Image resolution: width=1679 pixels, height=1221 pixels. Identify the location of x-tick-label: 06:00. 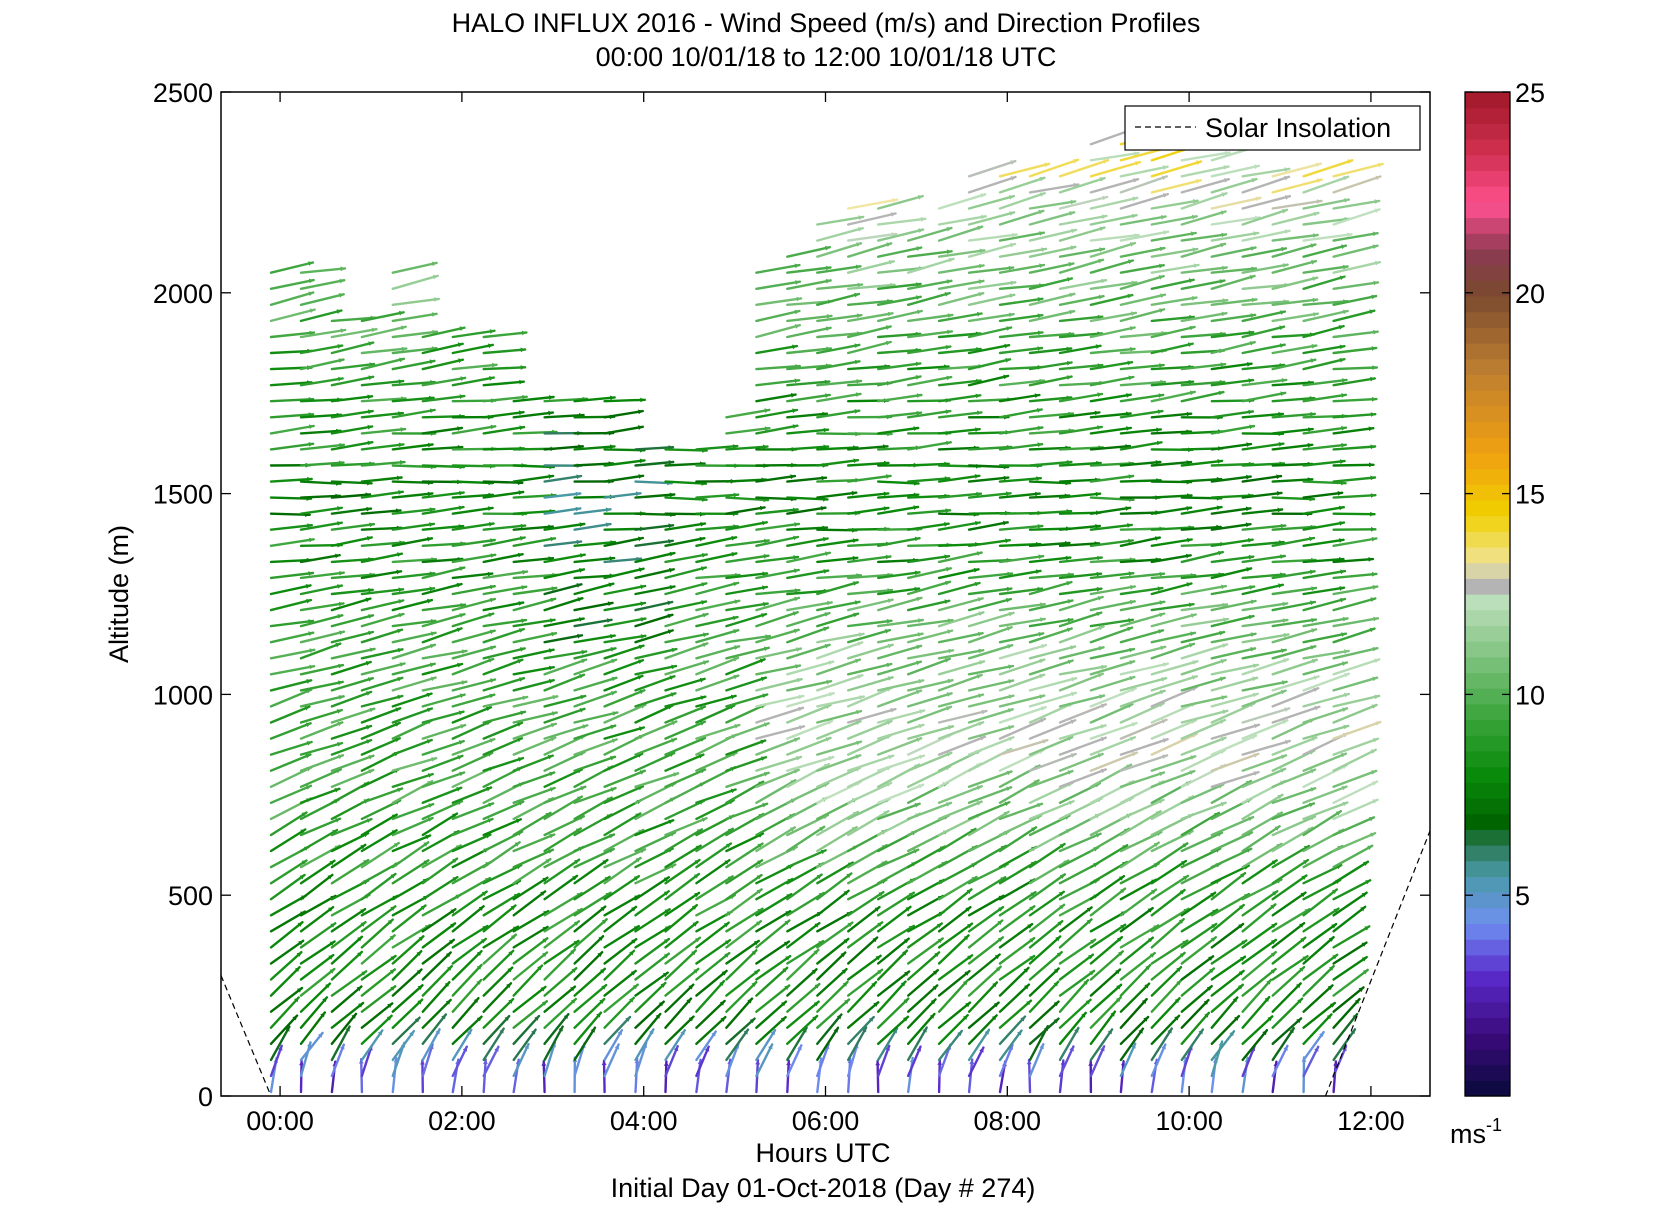
(826, 1121).